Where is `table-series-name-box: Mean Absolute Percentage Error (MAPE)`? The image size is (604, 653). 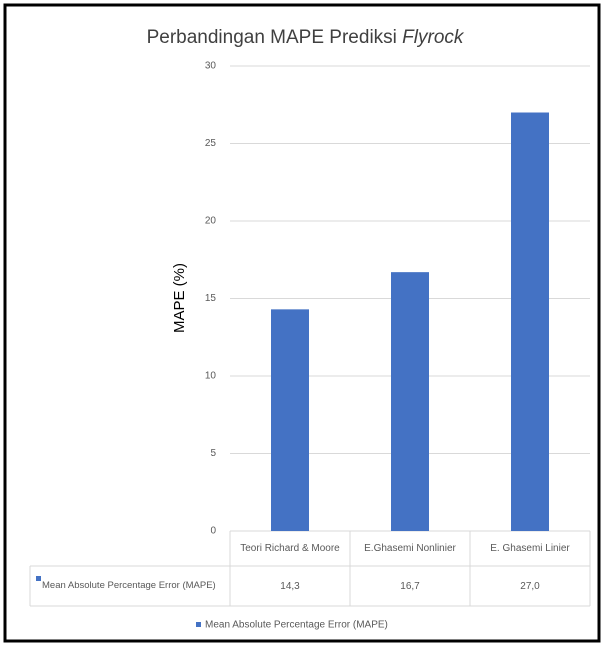
table-series-name-box: Mean Absolute Percentage Error (MAPE) is located at coordinates (129, 585).